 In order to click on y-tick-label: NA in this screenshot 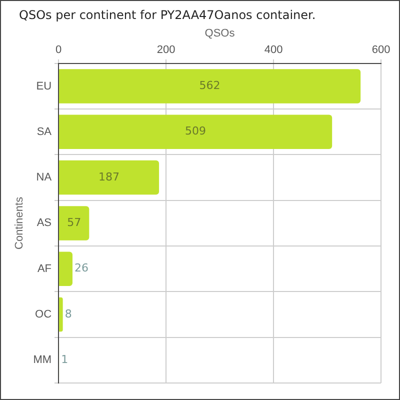, I will do `click(44, 178)`.